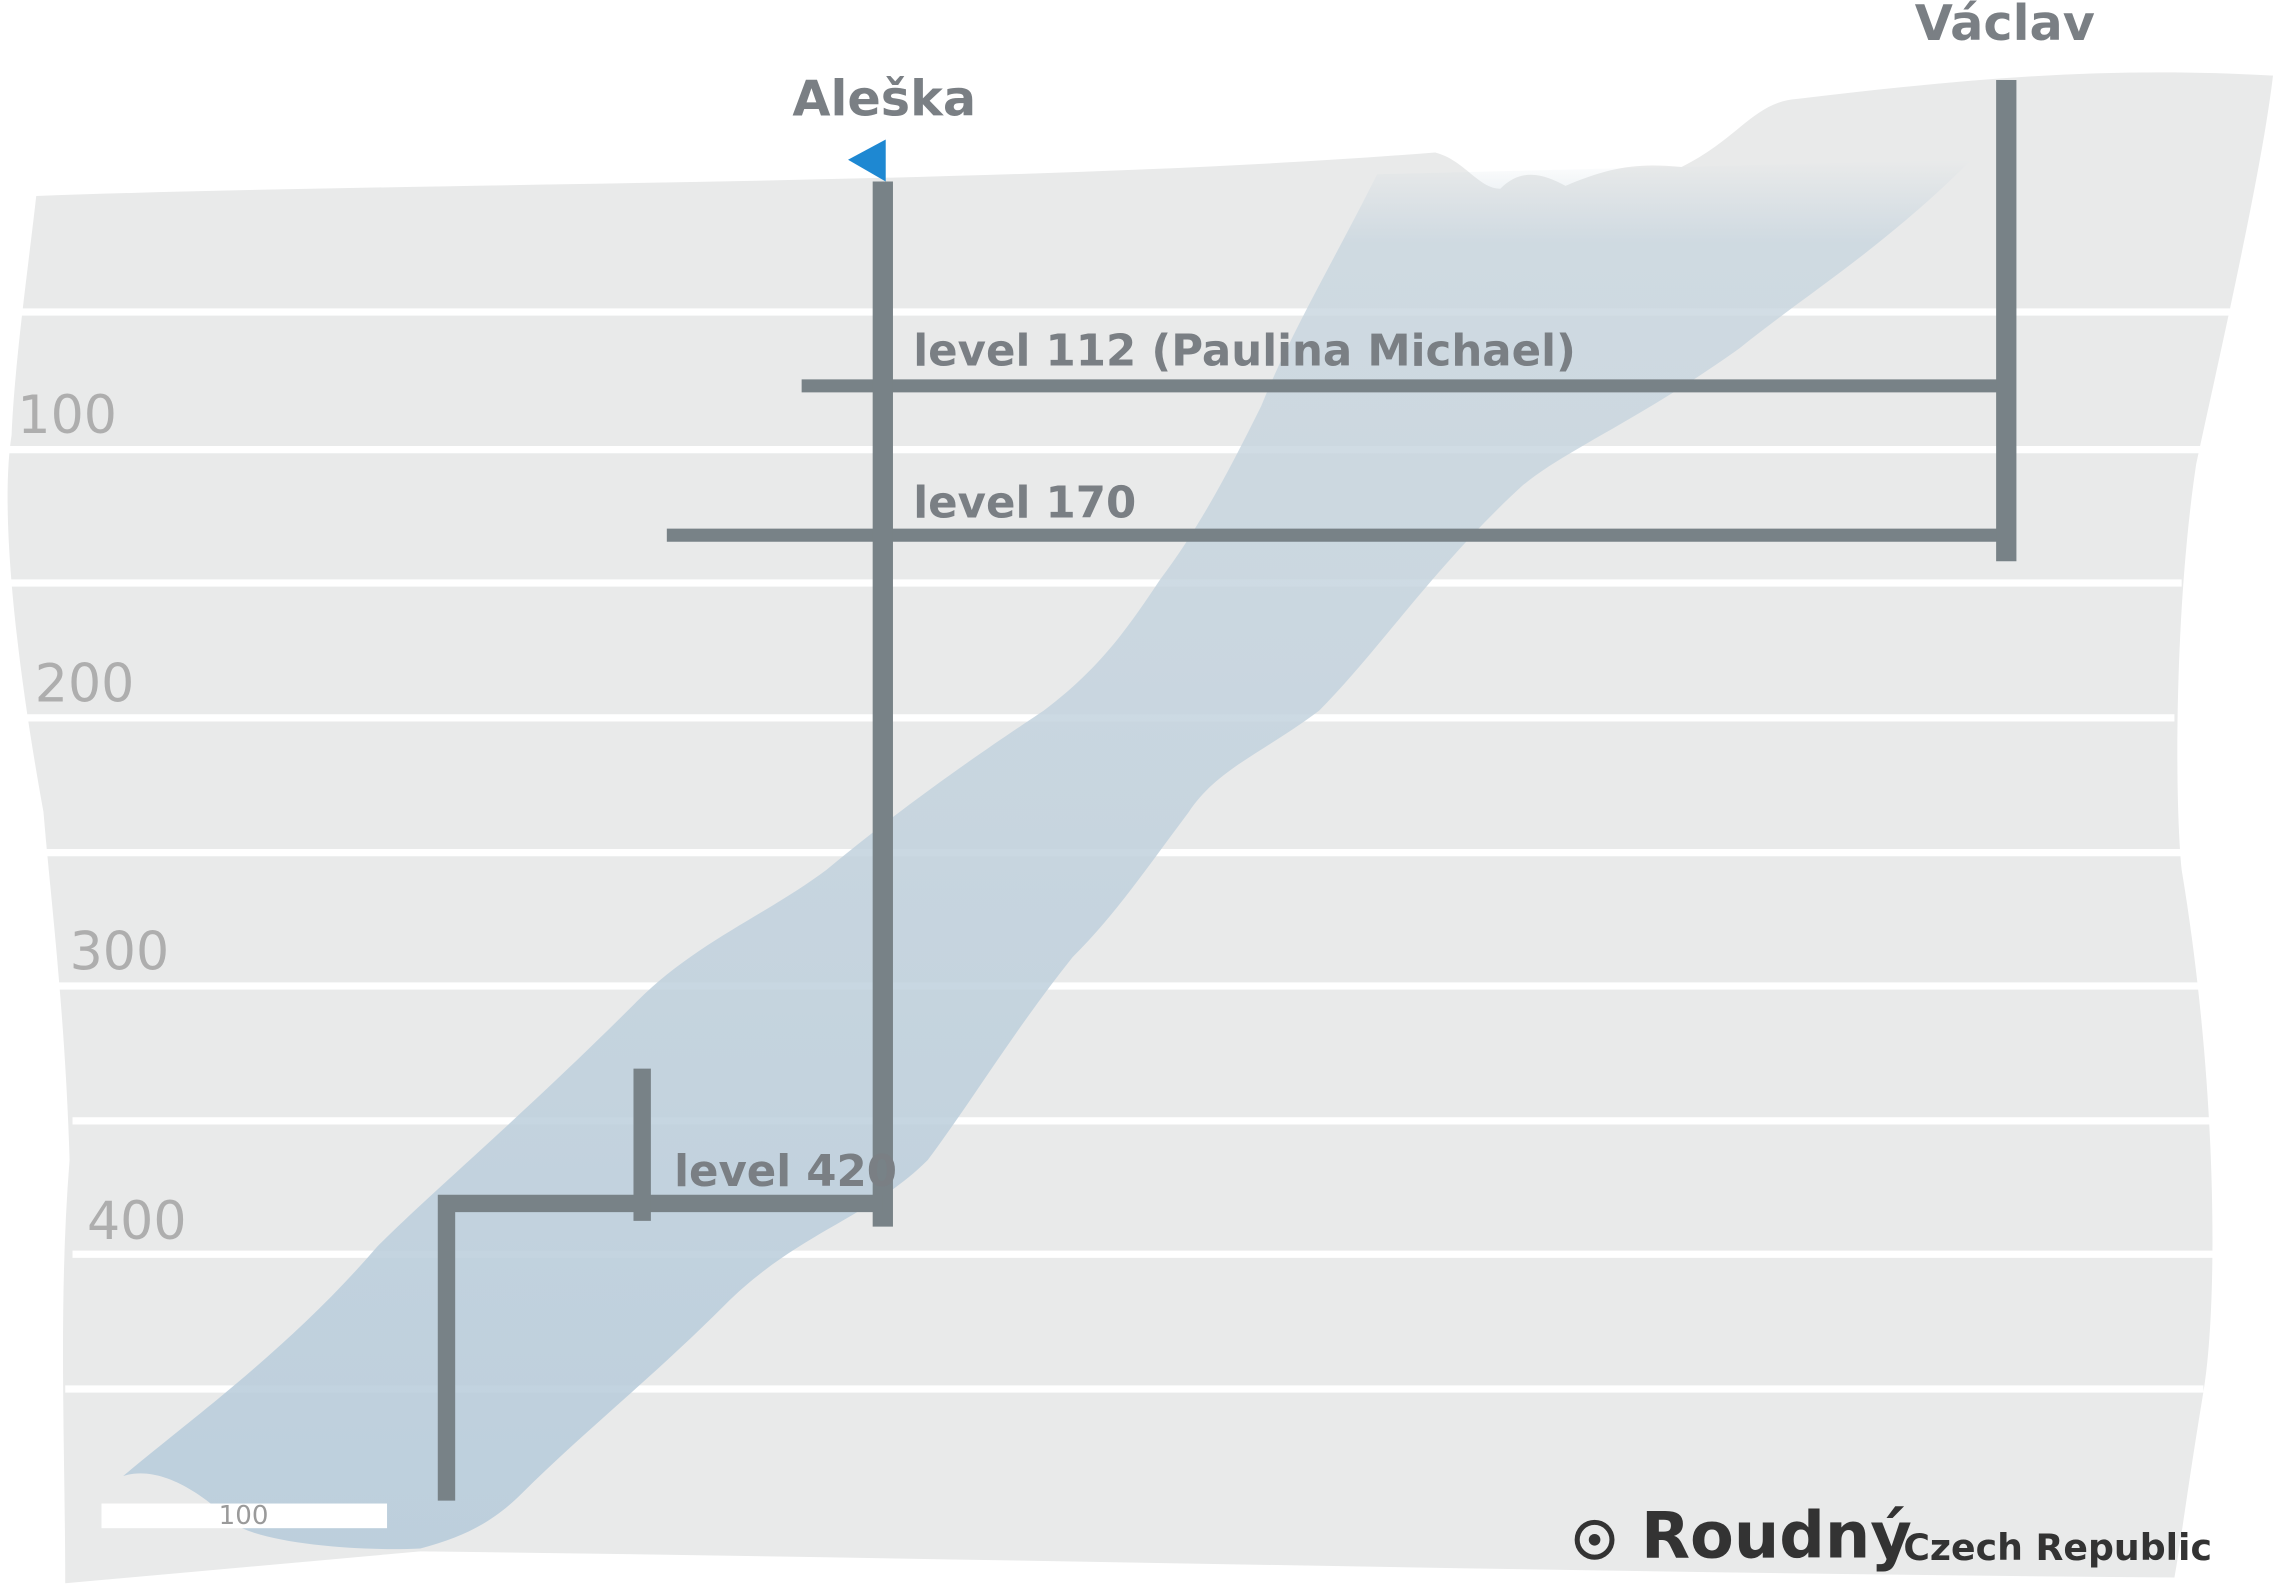 The image size is (2273, 1585). I want to click on location-icon, so click(1594, 1539).